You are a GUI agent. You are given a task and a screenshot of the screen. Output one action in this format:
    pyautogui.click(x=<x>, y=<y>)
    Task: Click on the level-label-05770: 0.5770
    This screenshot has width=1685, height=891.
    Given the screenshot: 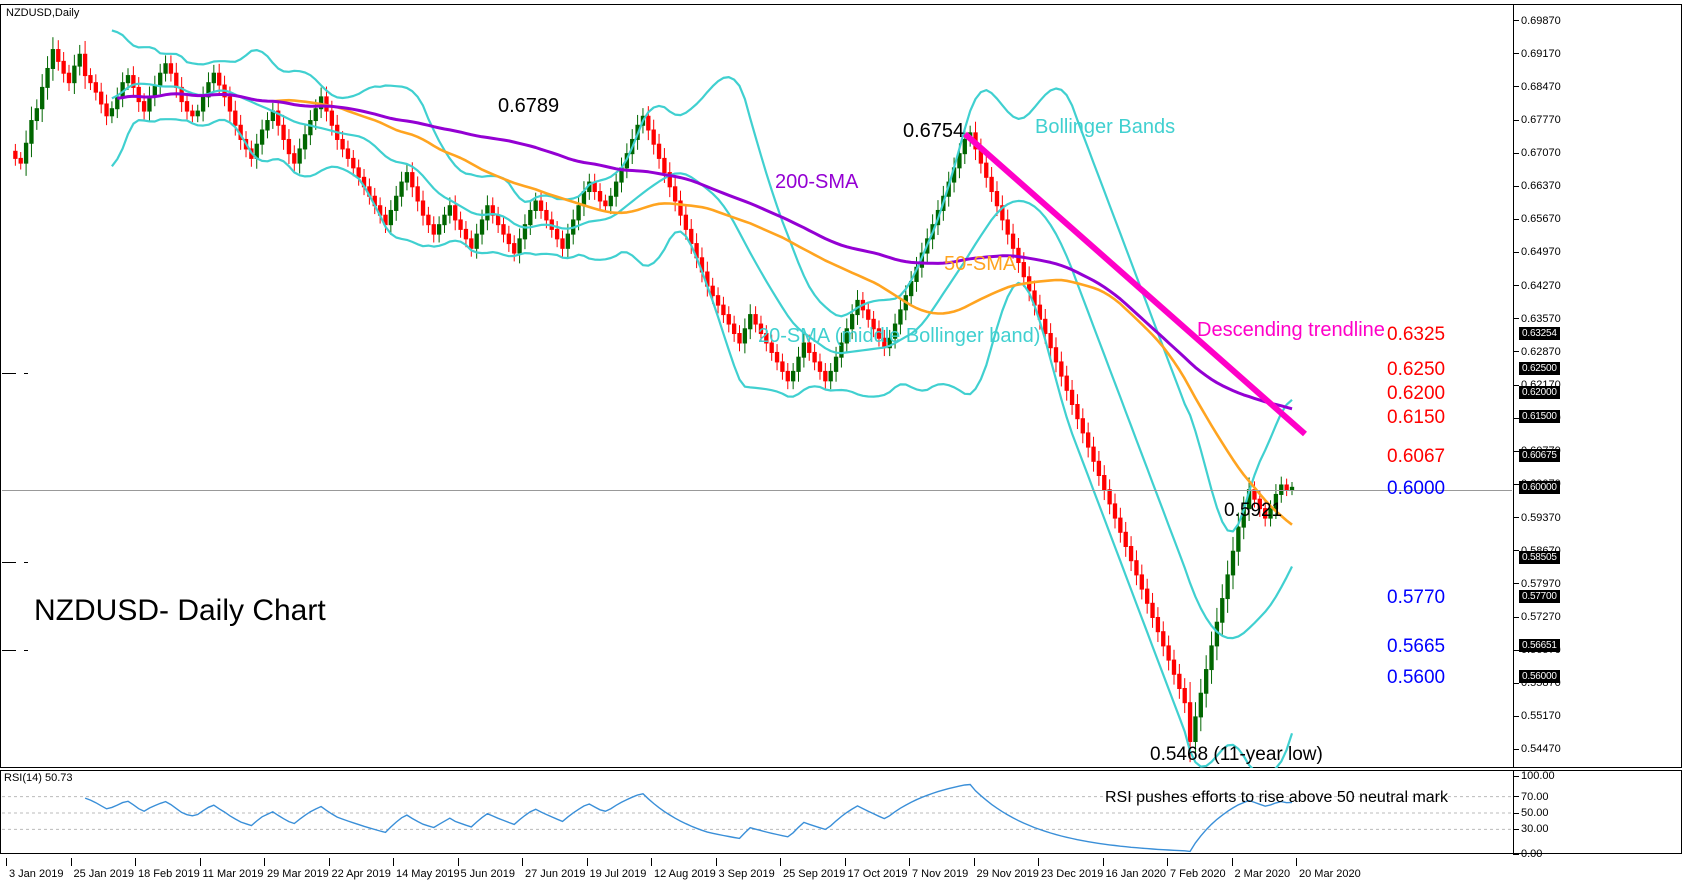 What is the action you would take?
    pyautogui.click(x=1416, y=597)
    